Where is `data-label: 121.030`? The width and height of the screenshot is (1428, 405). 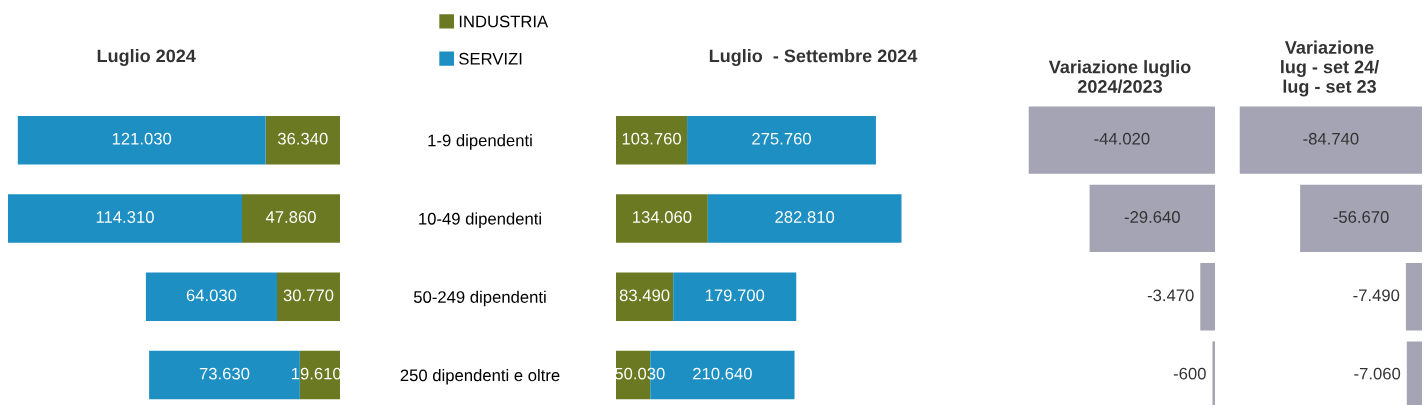
data-label: 121.030 is located at coordinates (142, 138).